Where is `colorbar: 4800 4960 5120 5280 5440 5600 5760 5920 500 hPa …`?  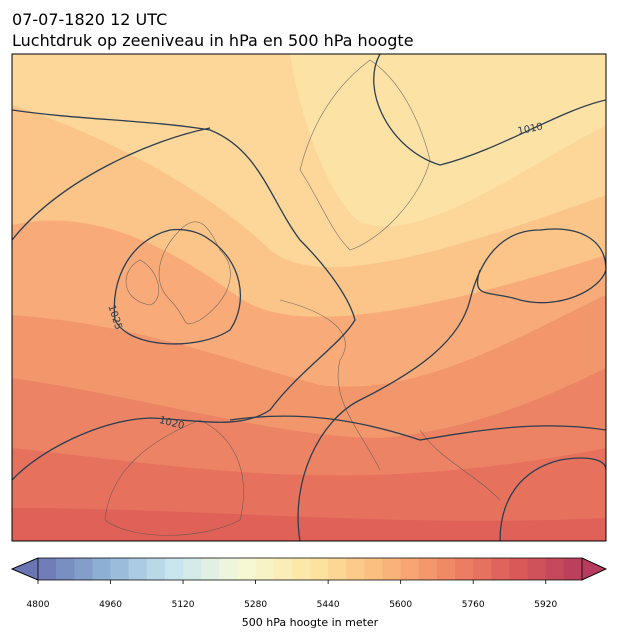 colorbar: 4800 4960 5120 5280 5440 5600 5760 5920 500 hPa … is located at coordinates (308, 593).